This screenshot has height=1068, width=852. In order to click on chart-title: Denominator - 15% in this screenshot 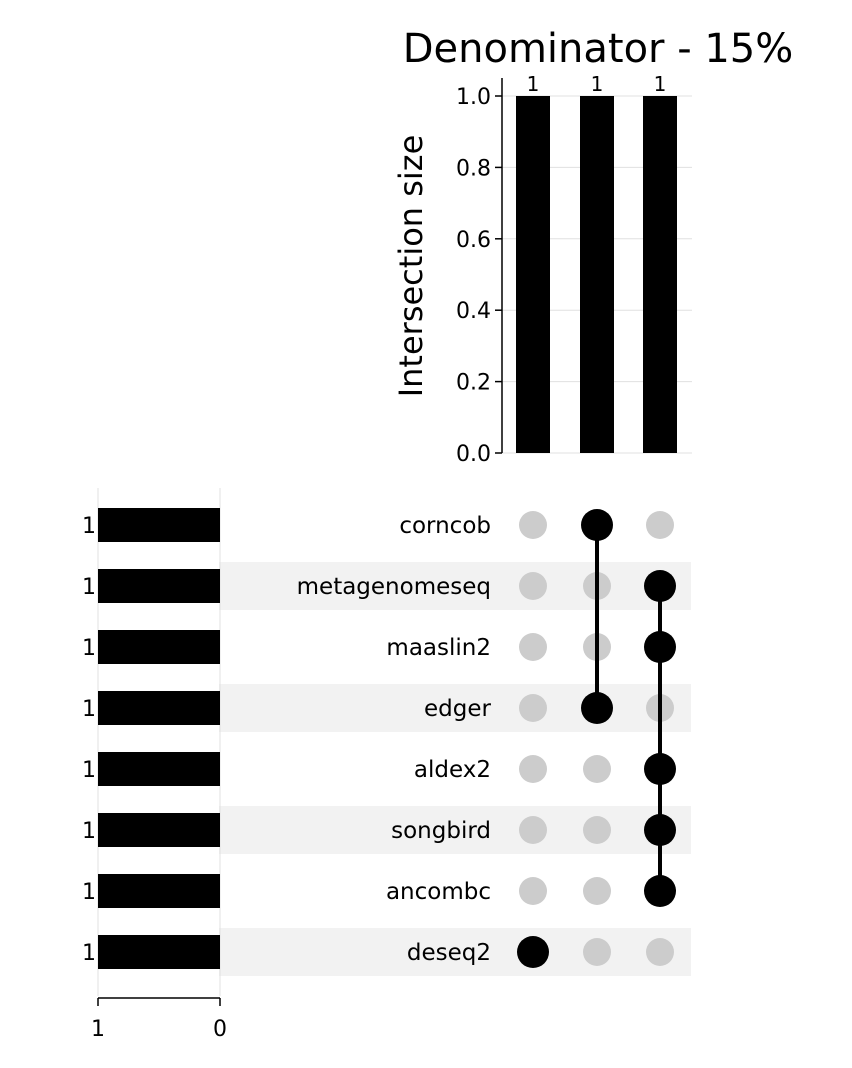, I will do `click(598, 49)`.